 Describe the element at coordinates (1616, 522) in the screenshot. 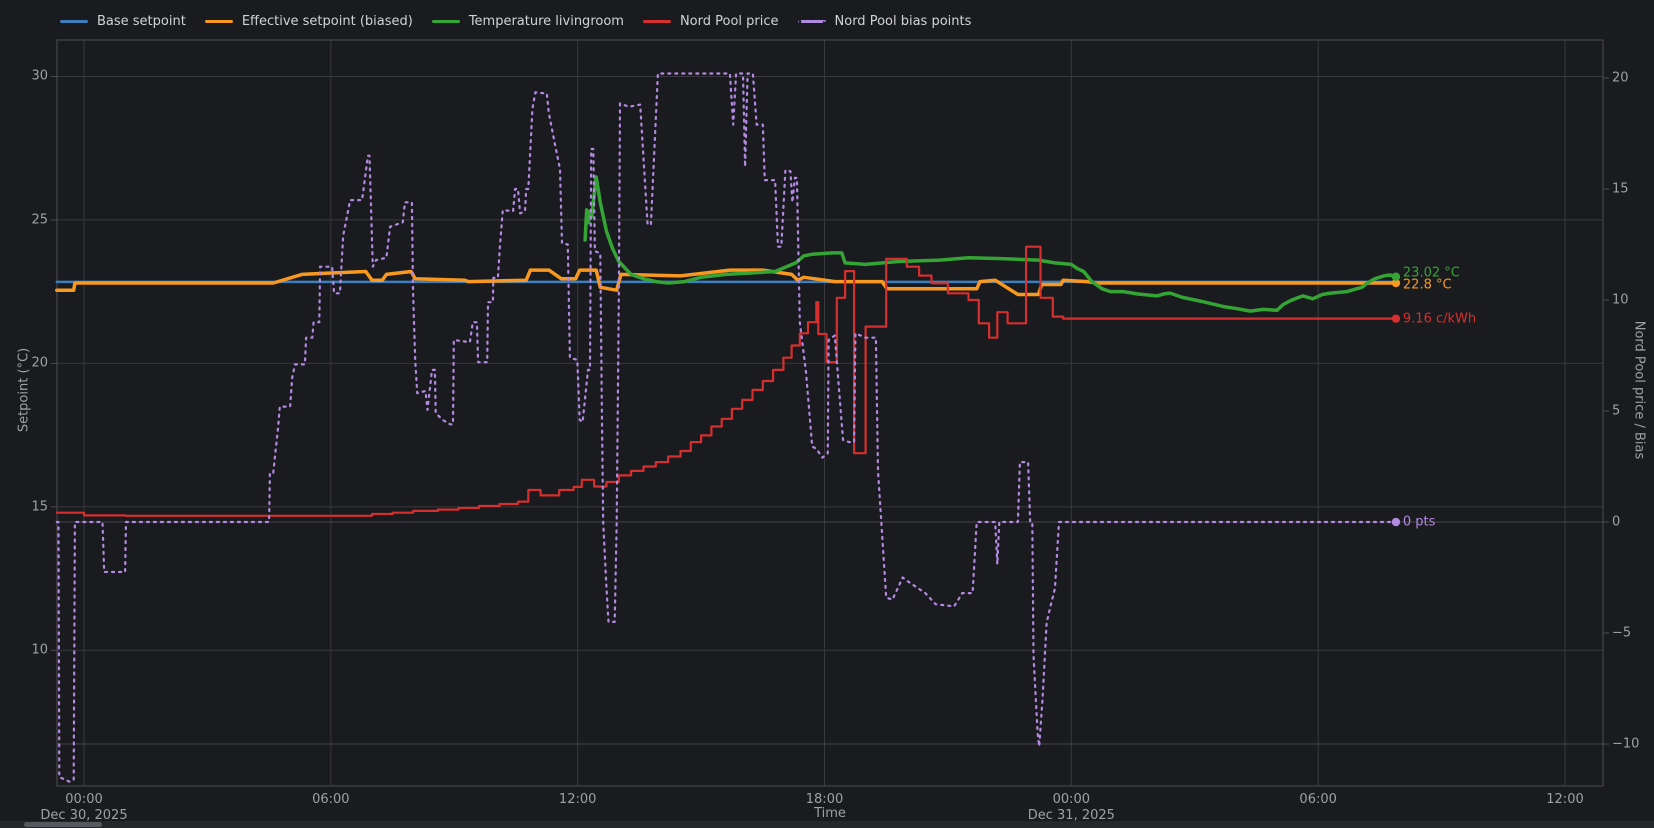

I see `y-right-tick-label: 0` at that location.